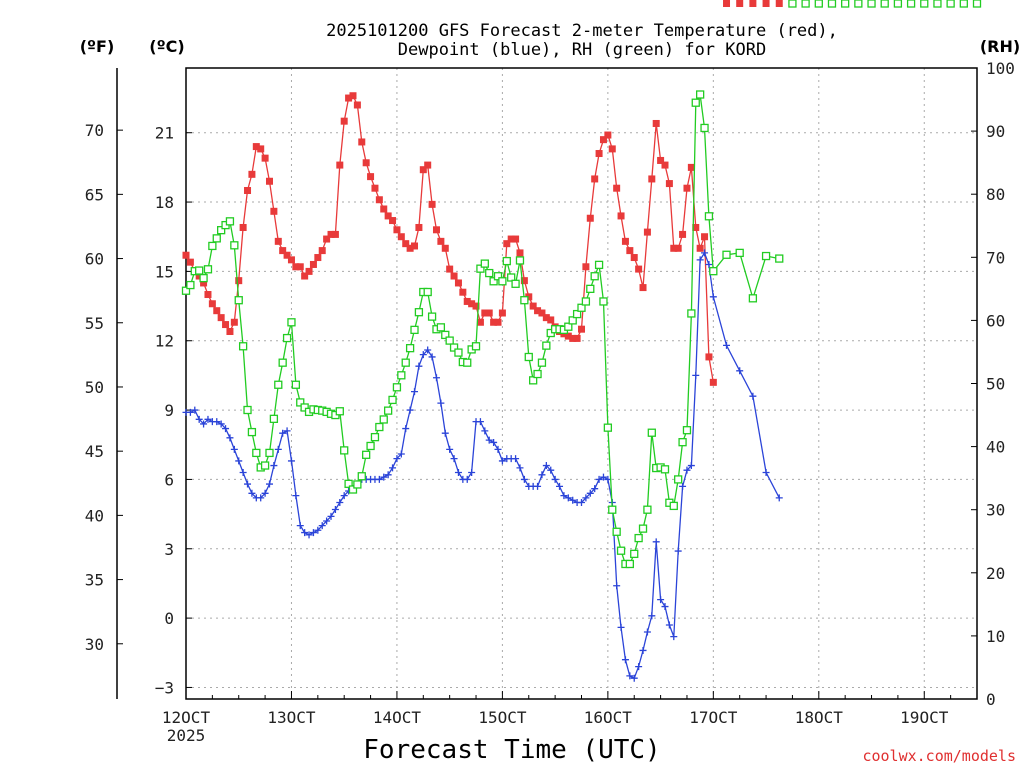 The height and width of the screenshot is (768, 1024). What do you see at coordinates (991, 699) in the screenshot?
I see `rh-axis-tick-label: 0` at bounding box center [991, 699].